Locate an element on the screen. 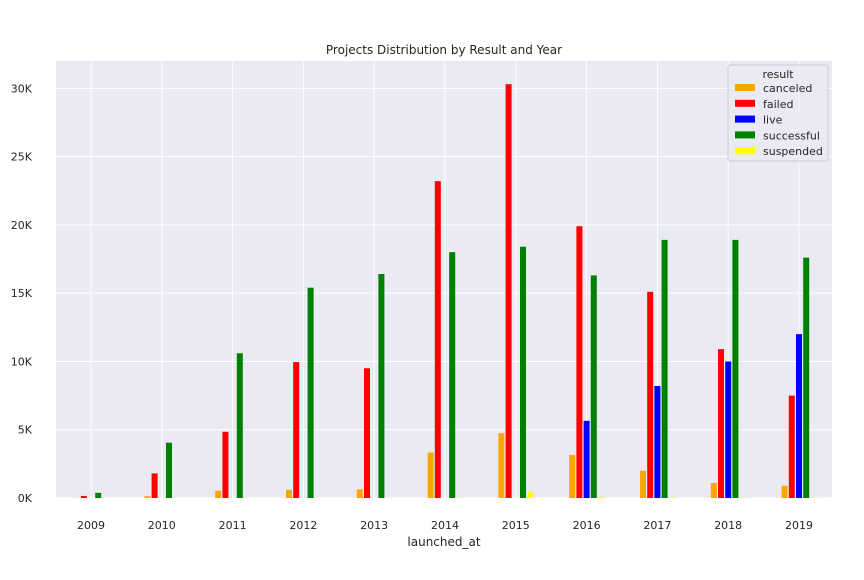  legend-swatch-failed is located at coordinates (745, 103).